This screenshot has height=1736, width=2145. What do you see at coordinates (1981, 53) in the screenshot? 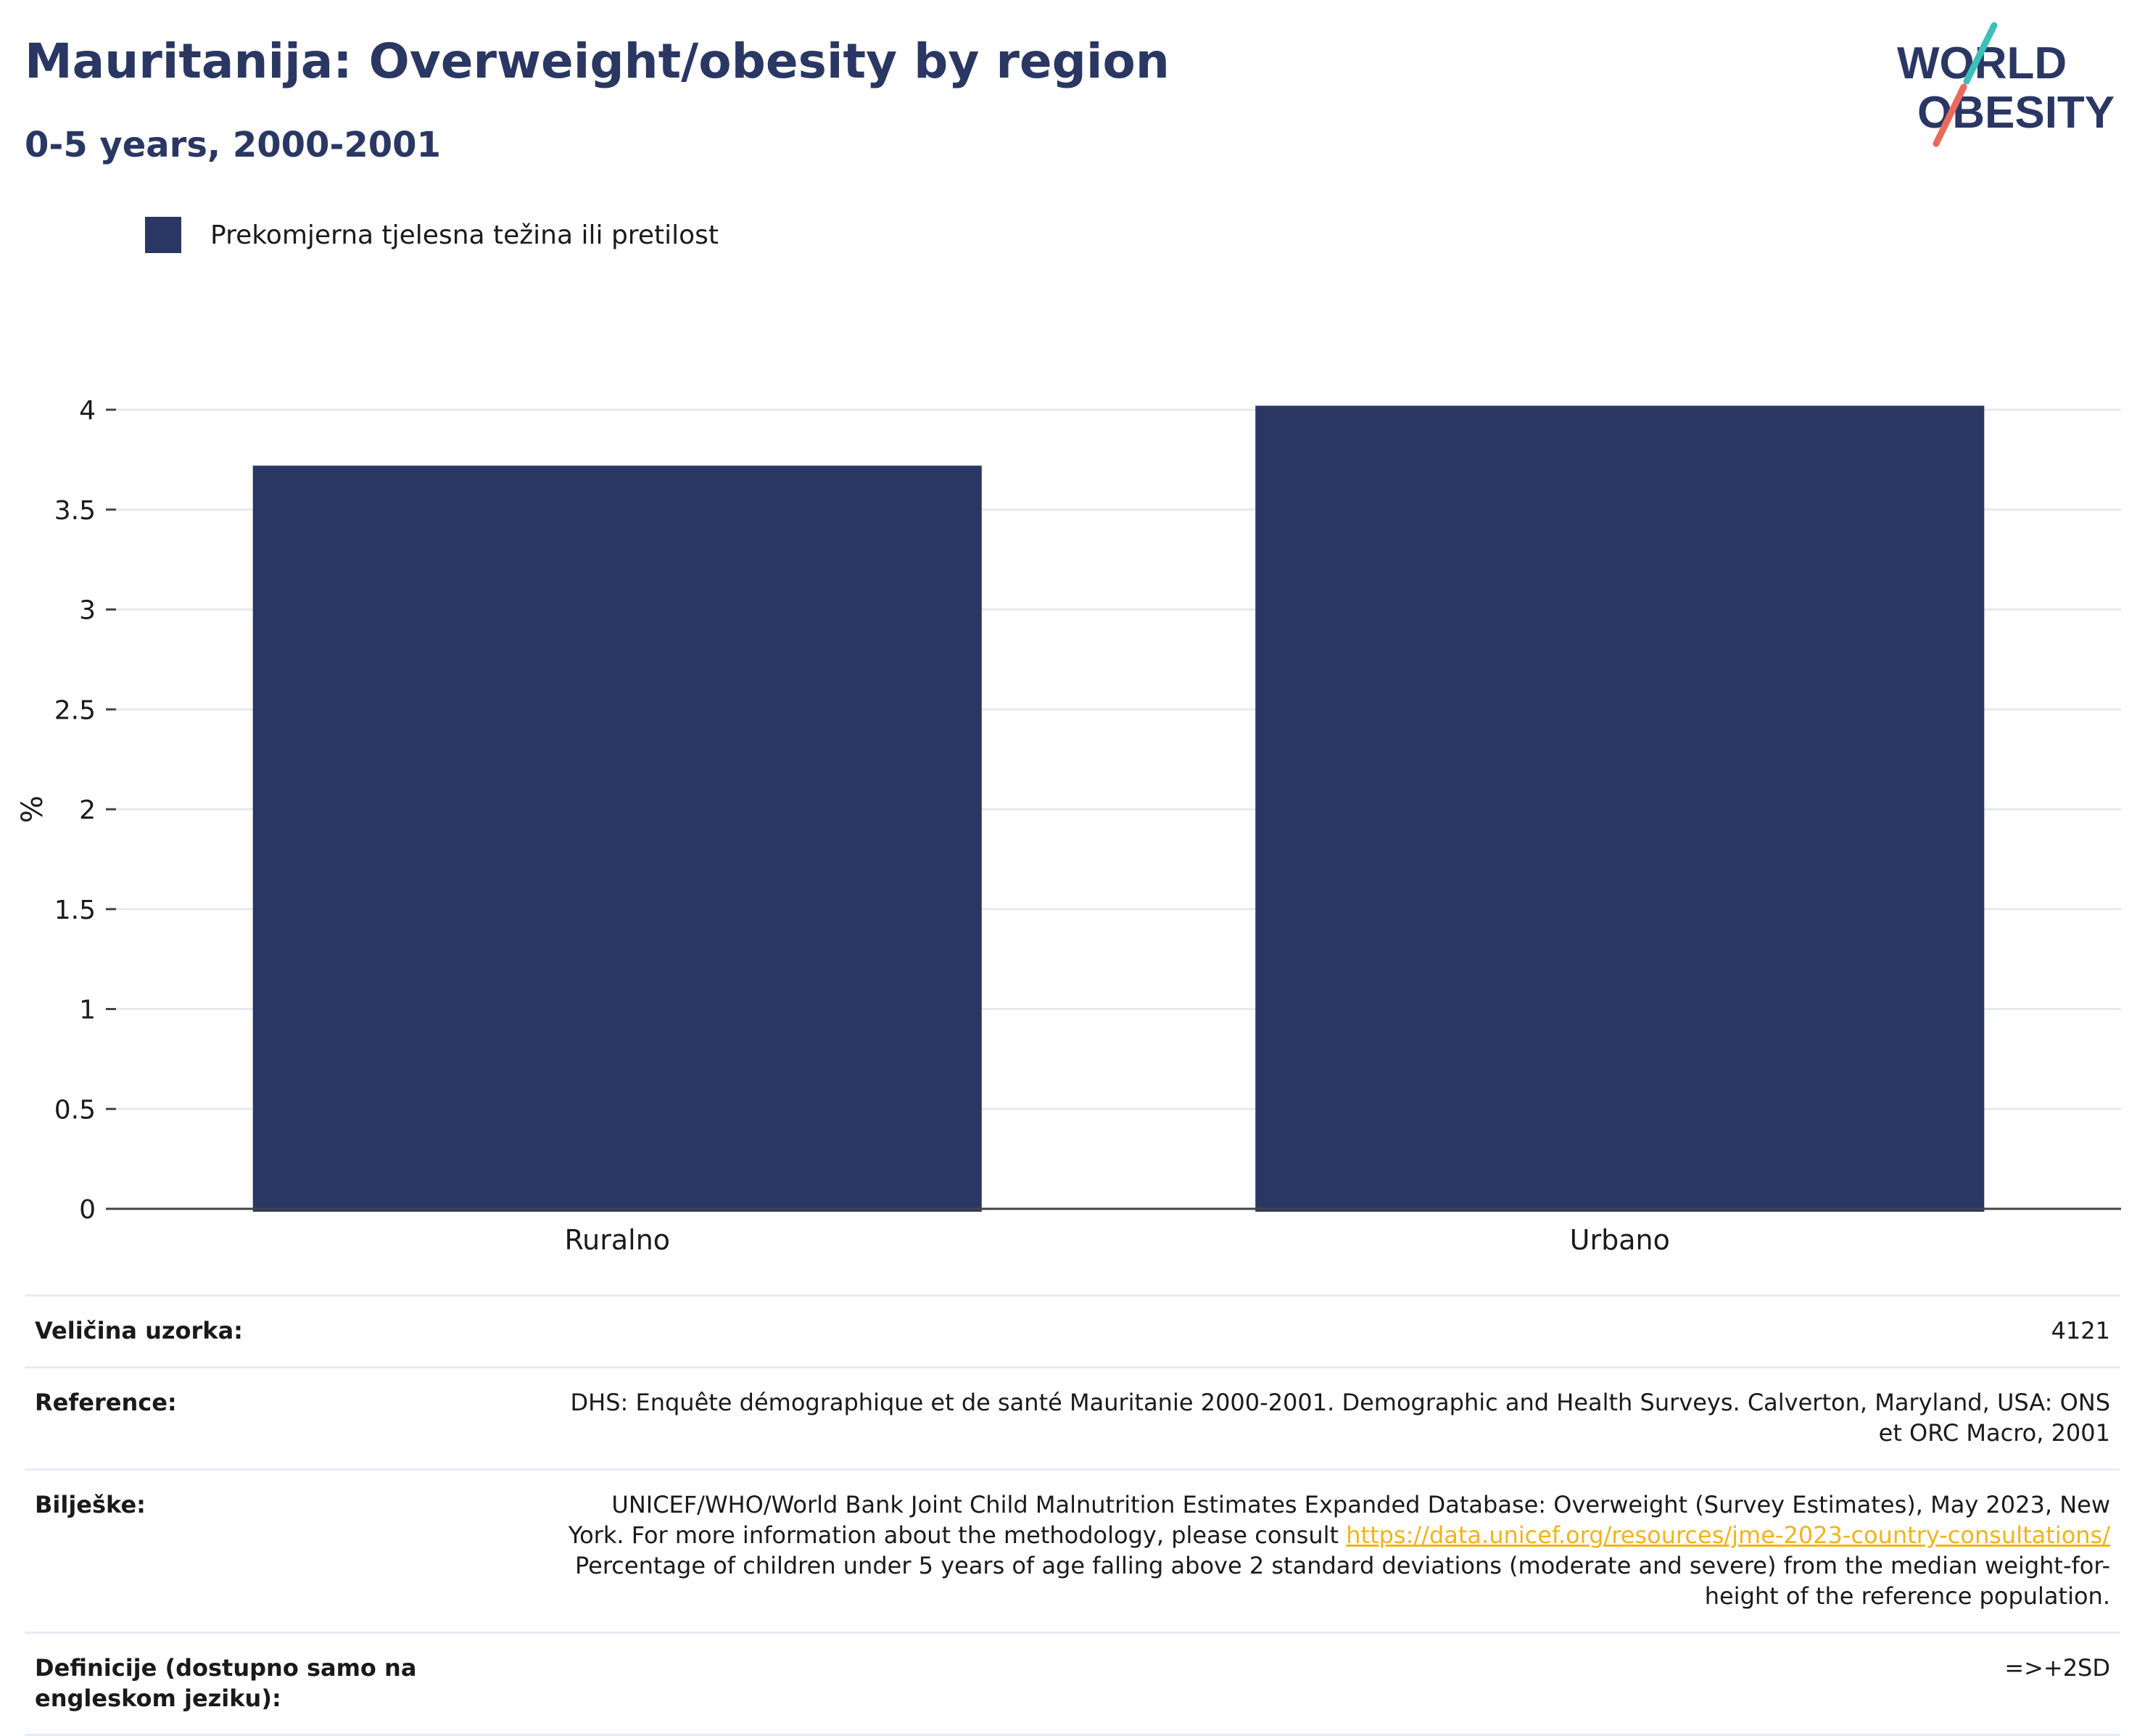
I see `logo-slash-teal` at bounding box center [1981, 53].